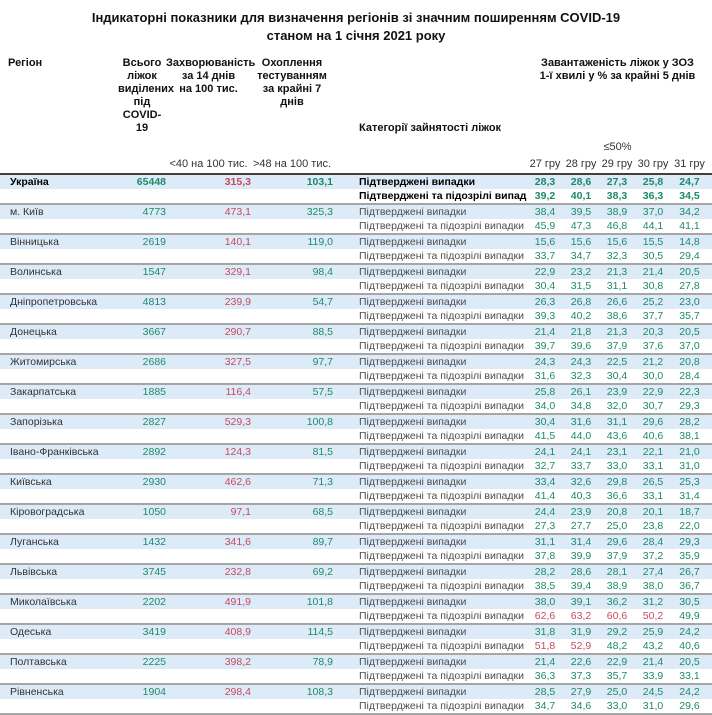 Image resolution: width=712 pixels, height=715 pixels. Describe the element at coordinates (653, 645) in the screenshot. I see `load-value-suspected: 43,2` at that location.